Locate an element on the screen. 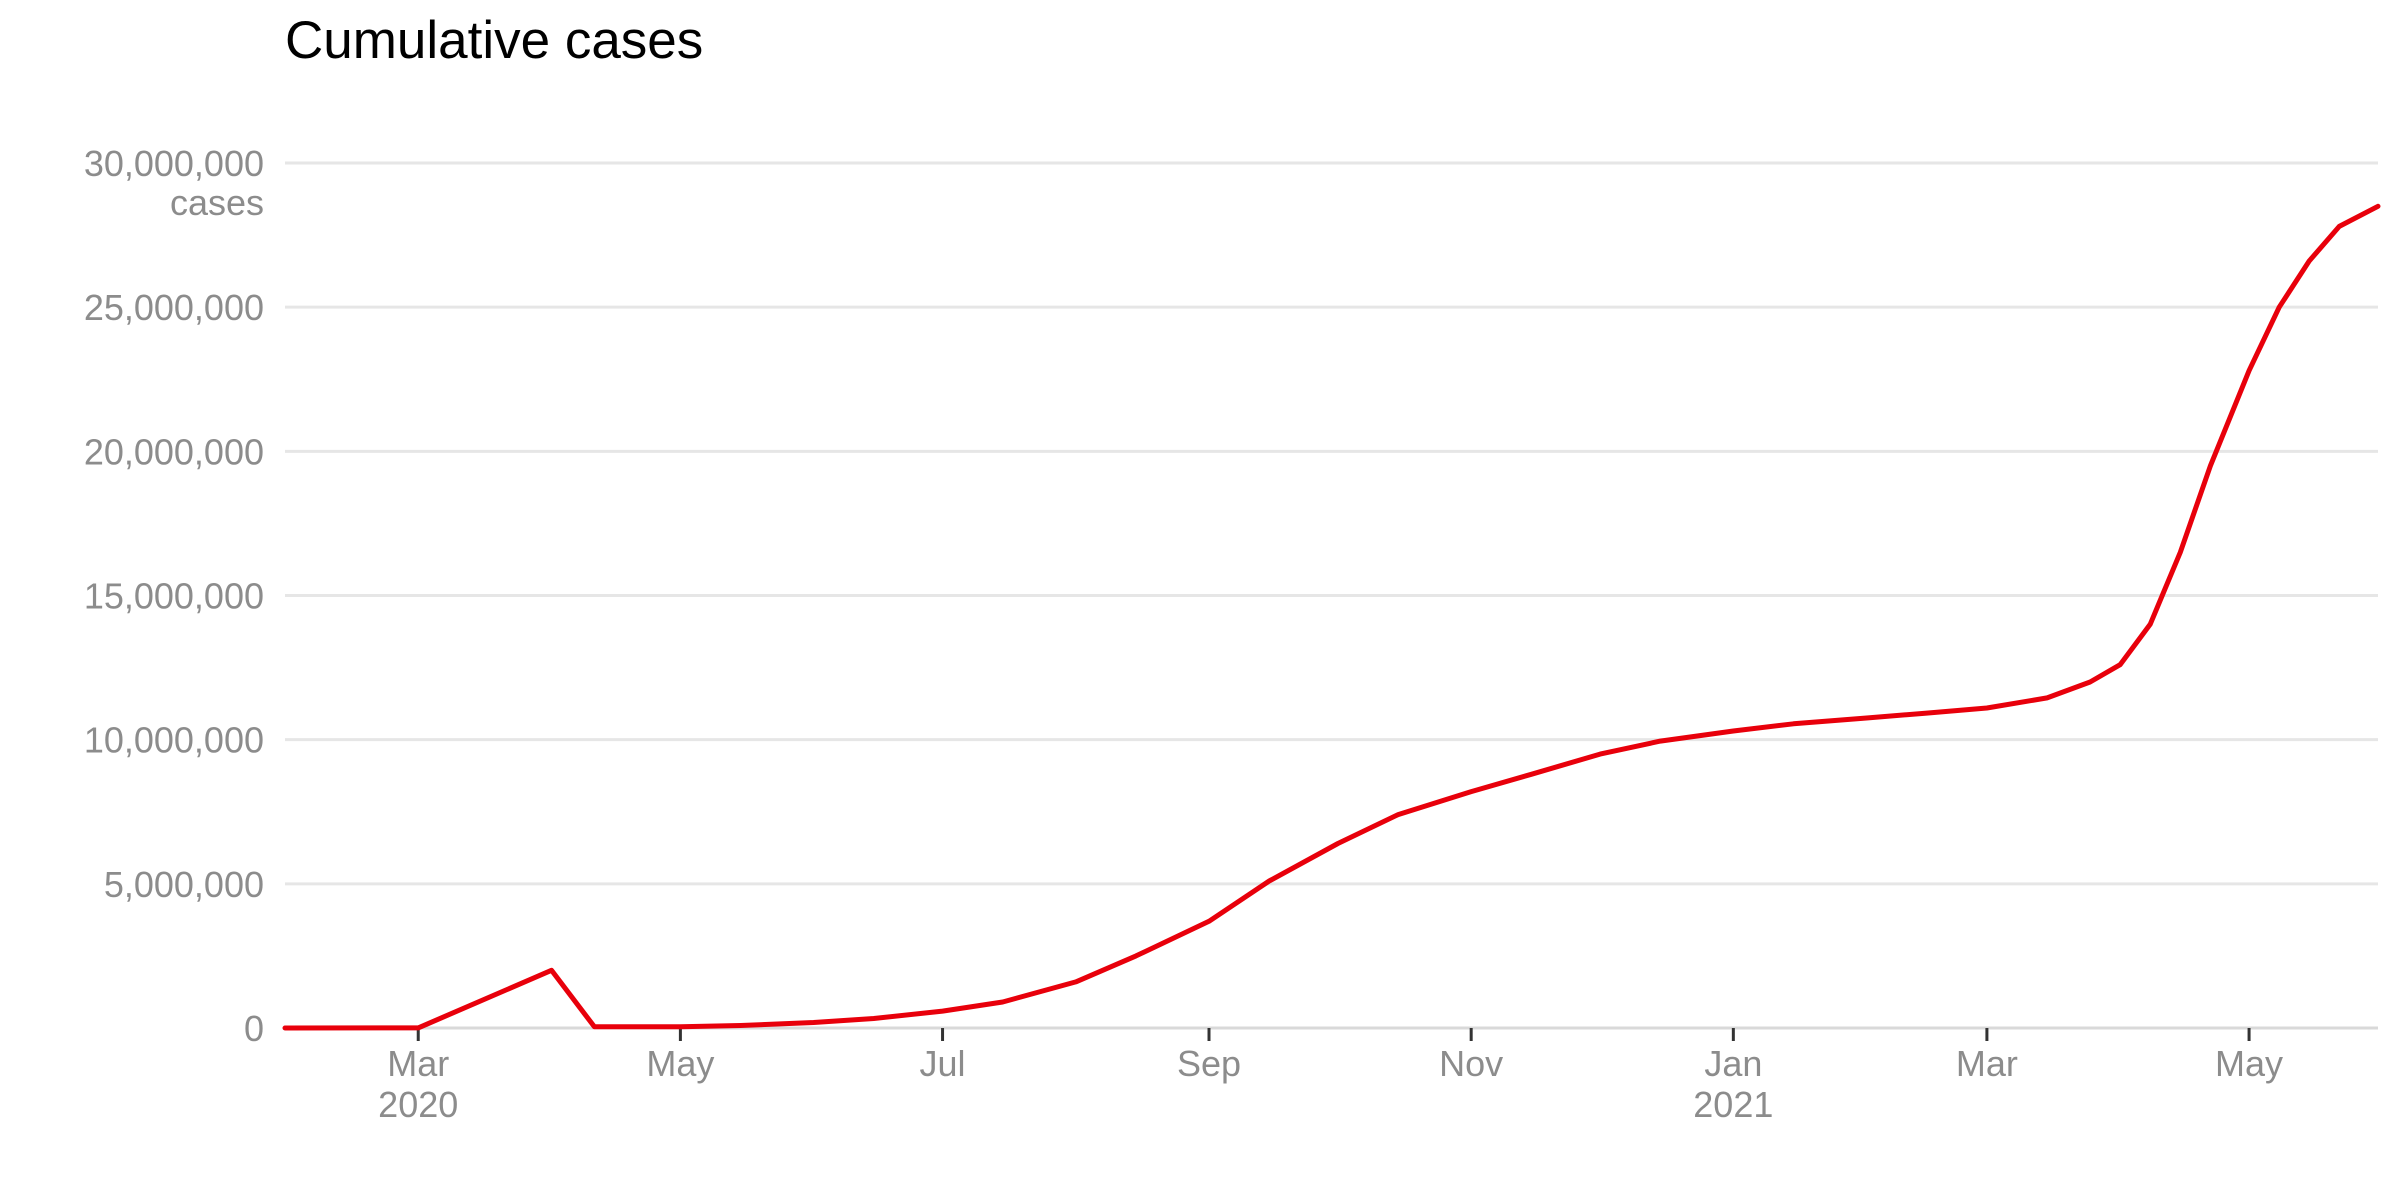  chart-title: Cumulative cases is located at coordinates (494, 40).